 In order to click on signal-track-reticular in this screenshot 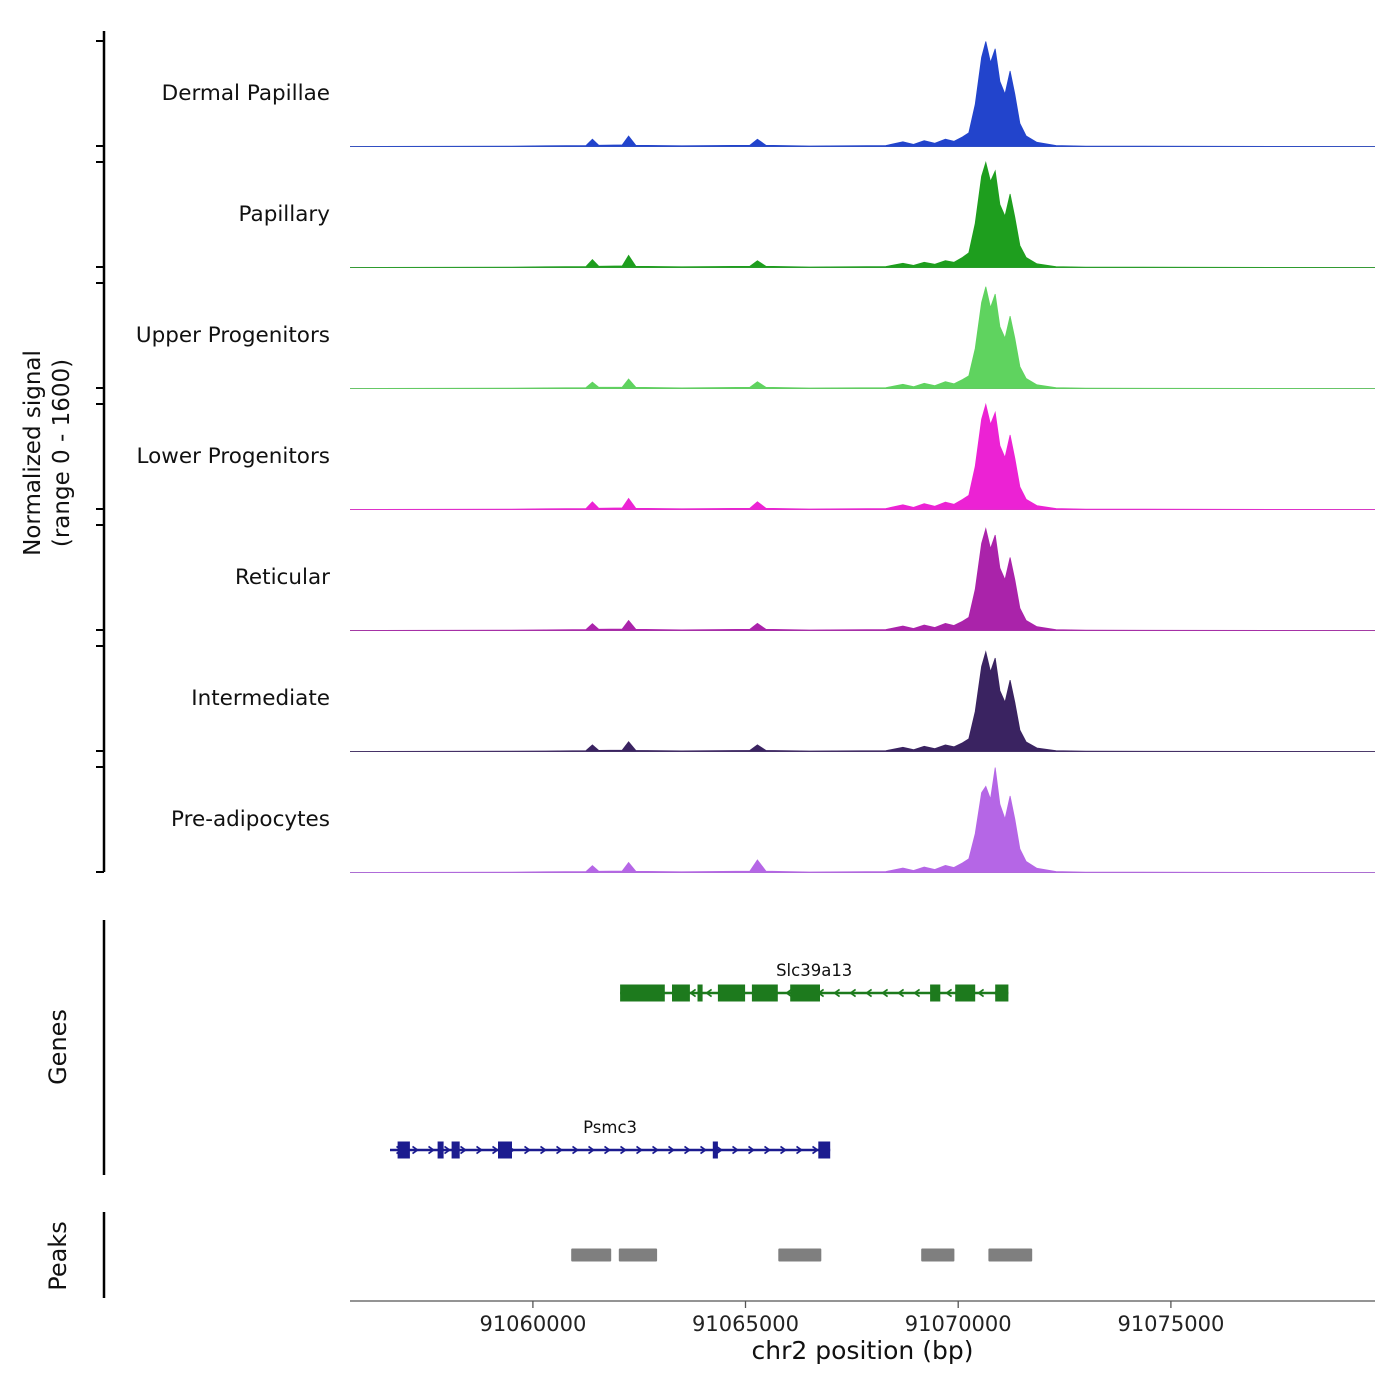, I will do `click(862, 579)`.